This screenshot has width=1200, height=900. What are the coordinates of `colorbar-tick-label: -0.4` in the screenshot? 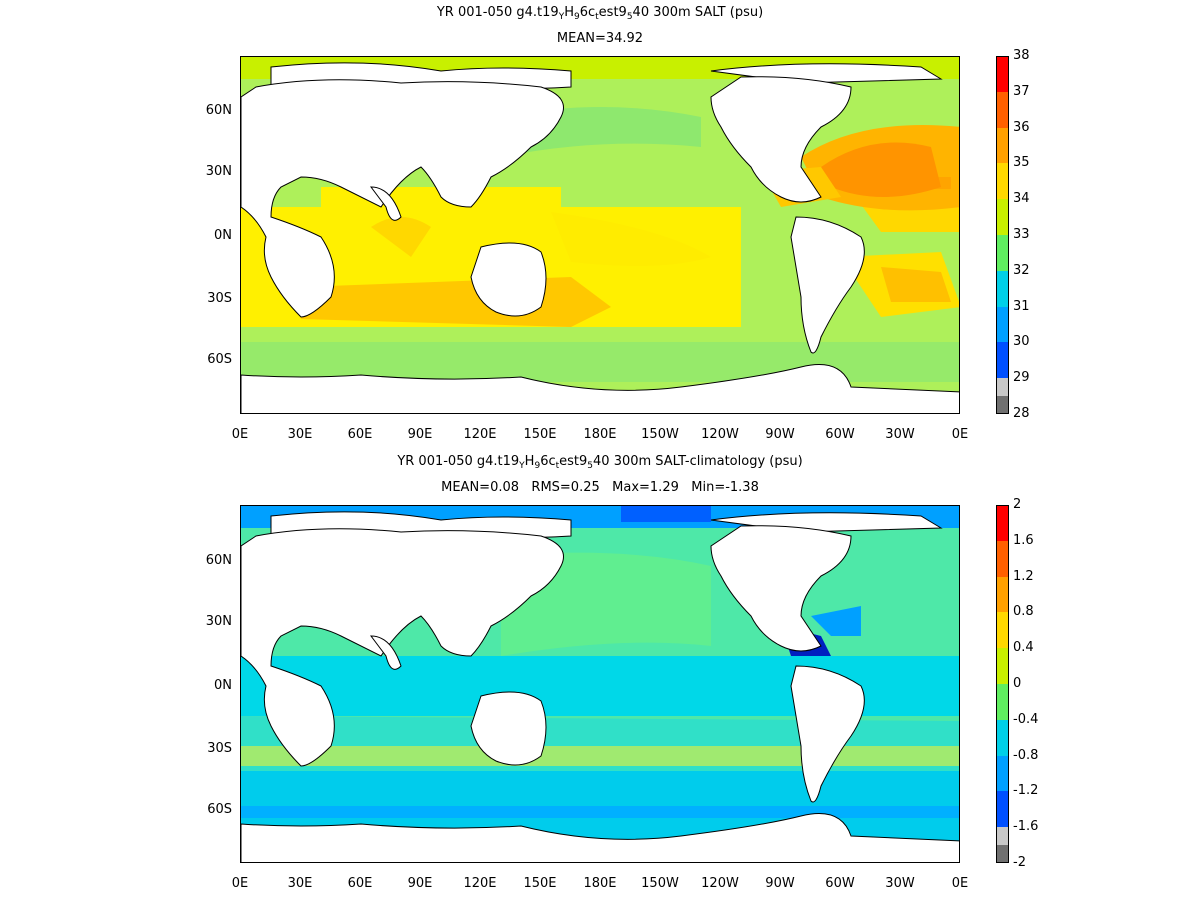 It's located at (1026, 719).